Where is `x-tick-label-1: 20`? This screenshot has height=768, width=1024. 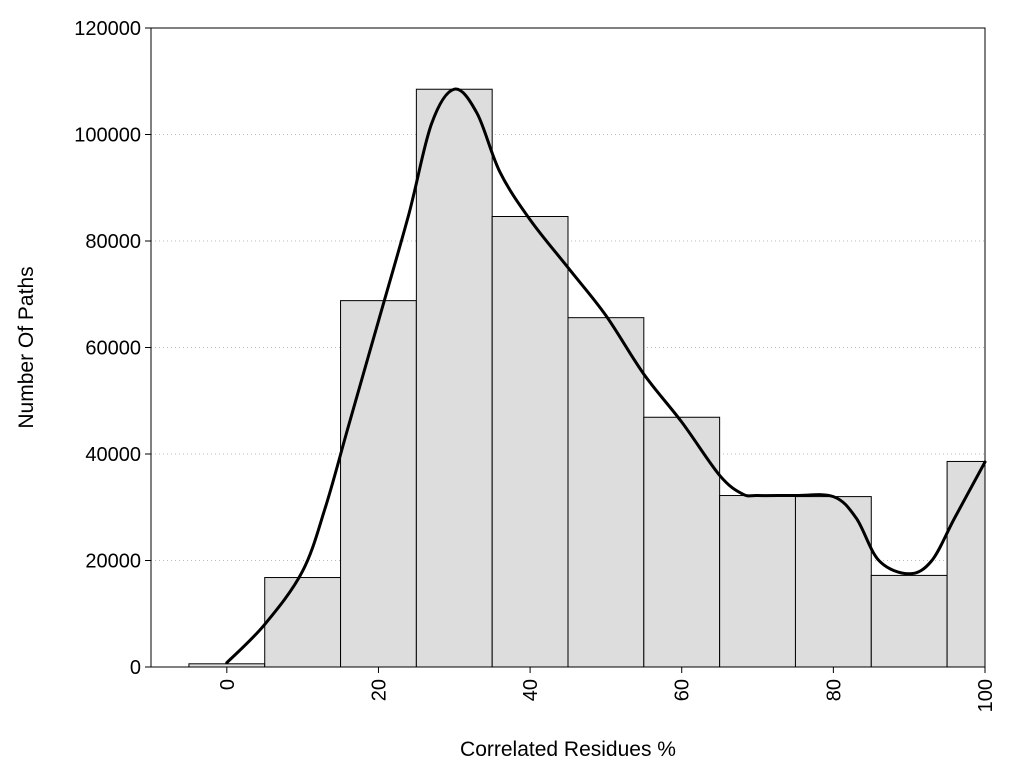 x-tick-label-1: 20 is located at coordinates (379, 690).